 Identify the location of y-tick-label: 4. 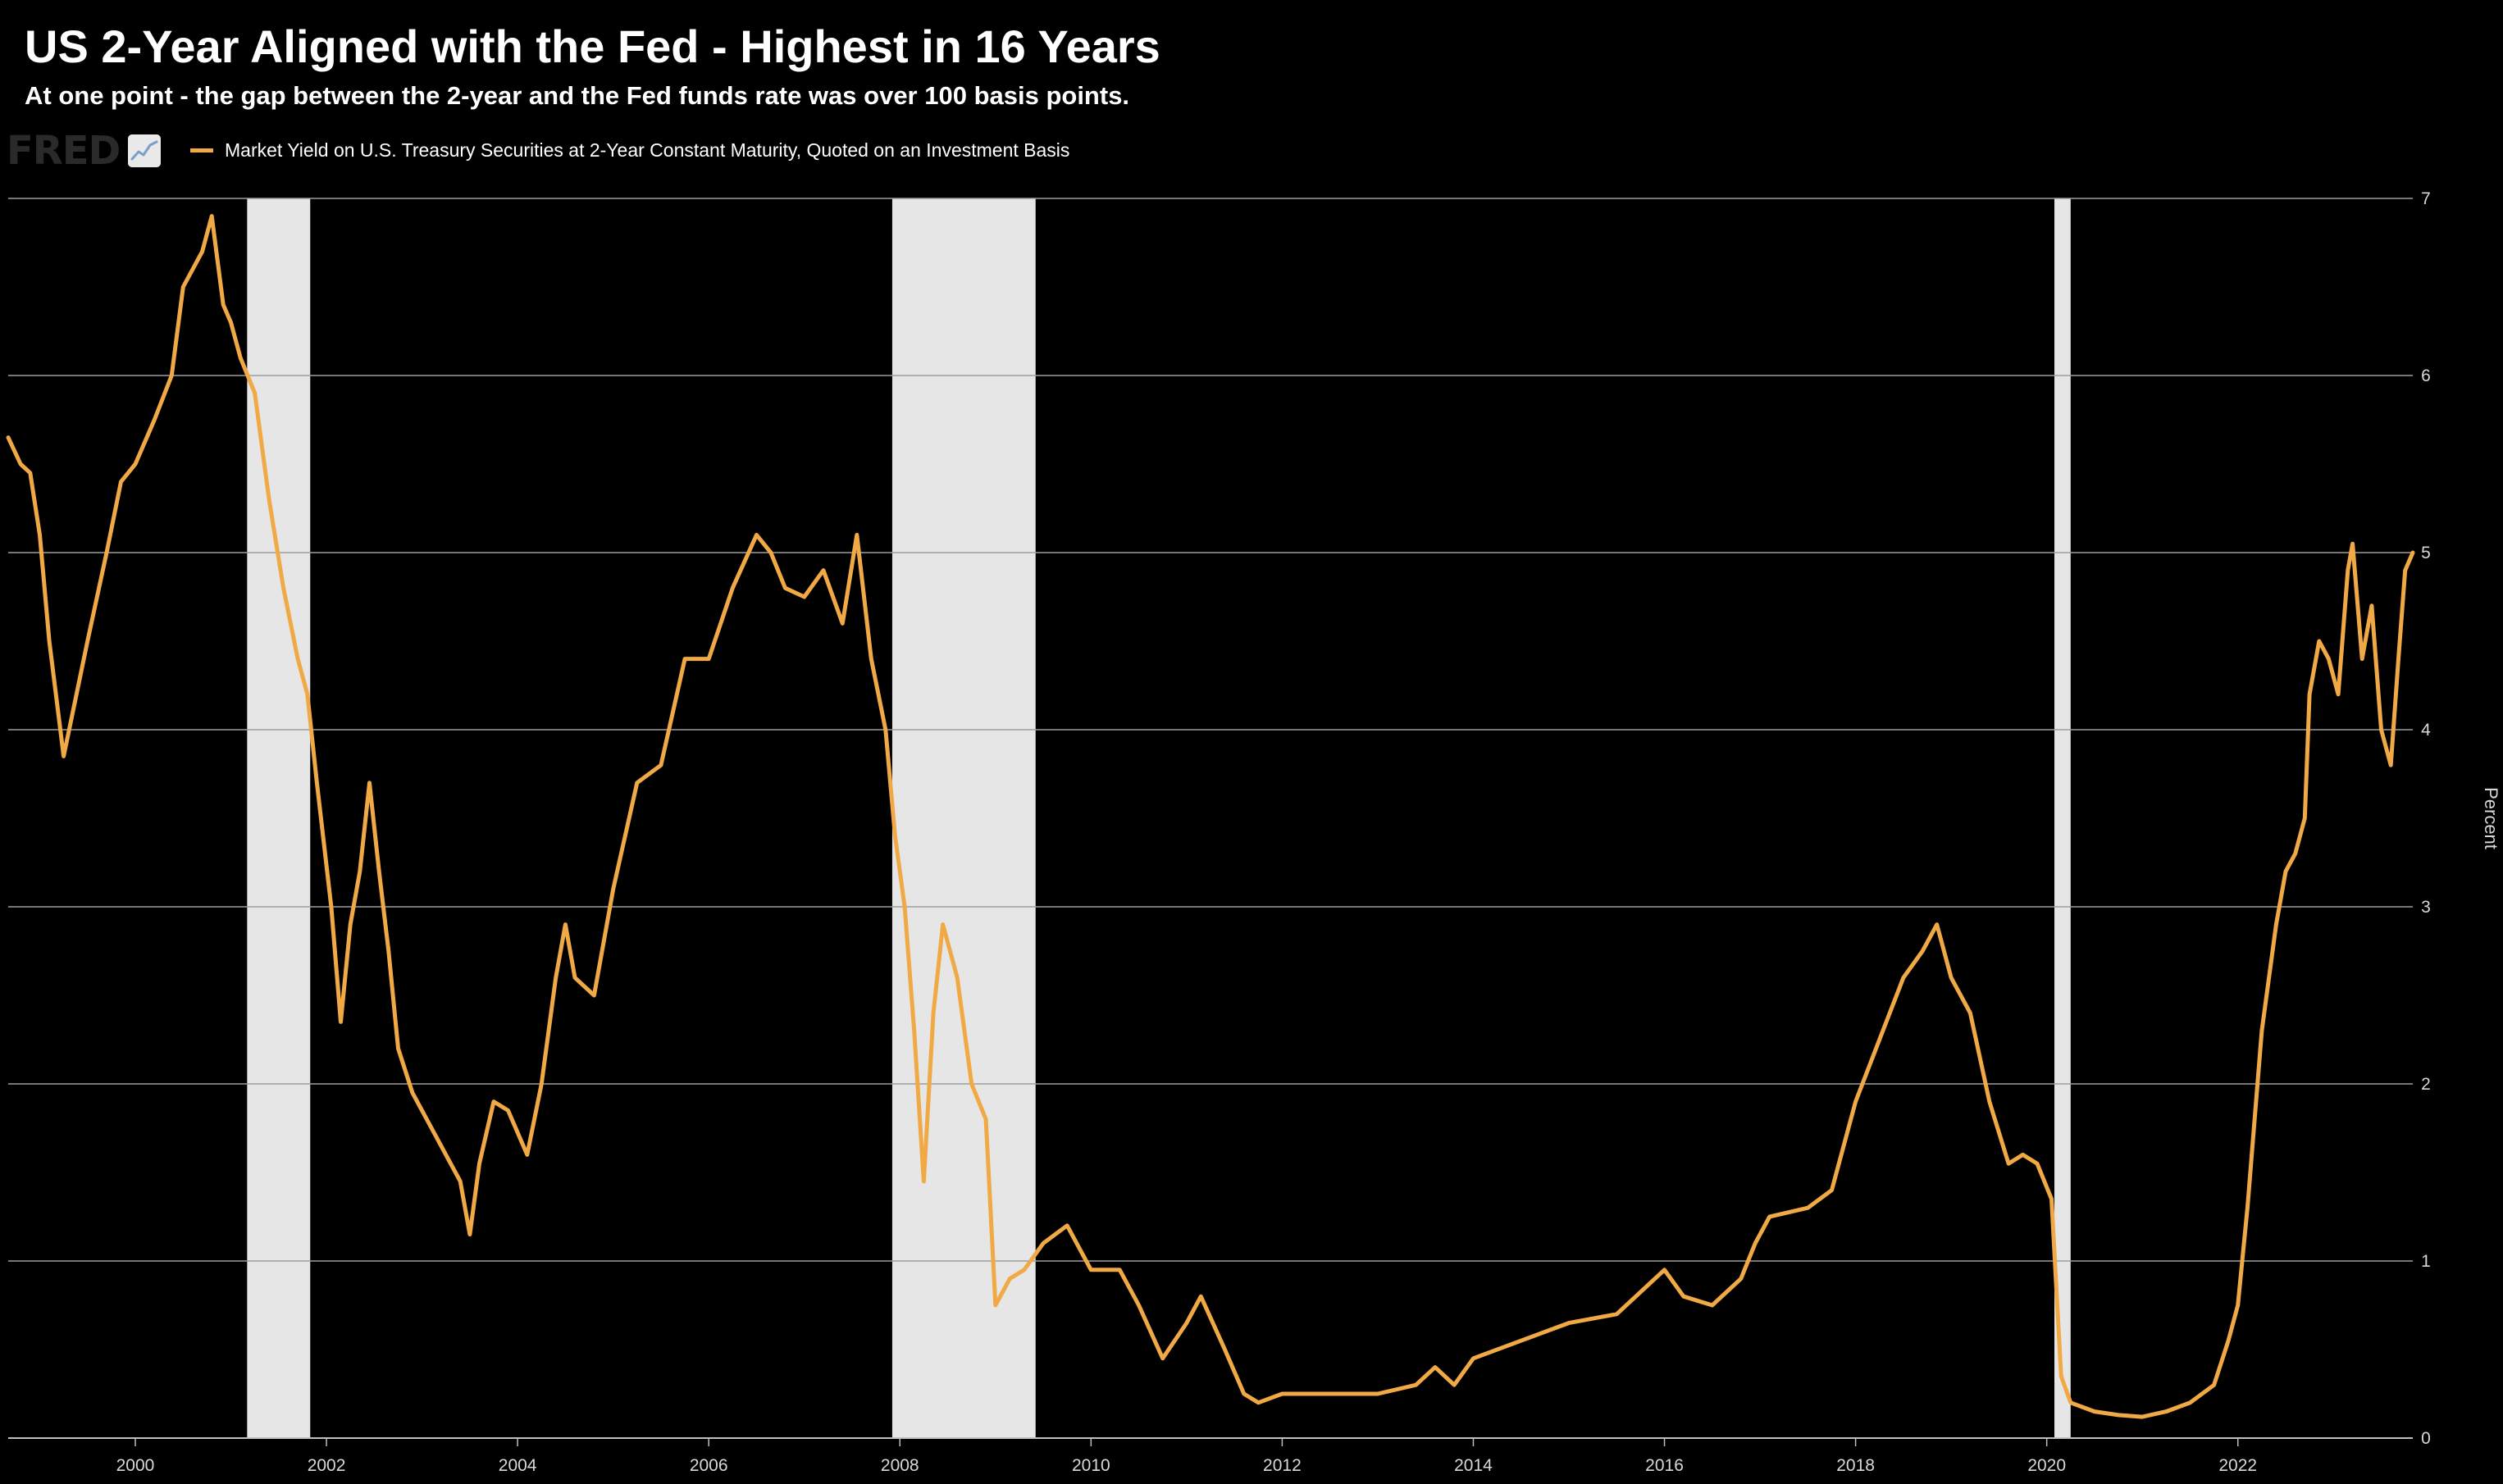
(2426, 730).